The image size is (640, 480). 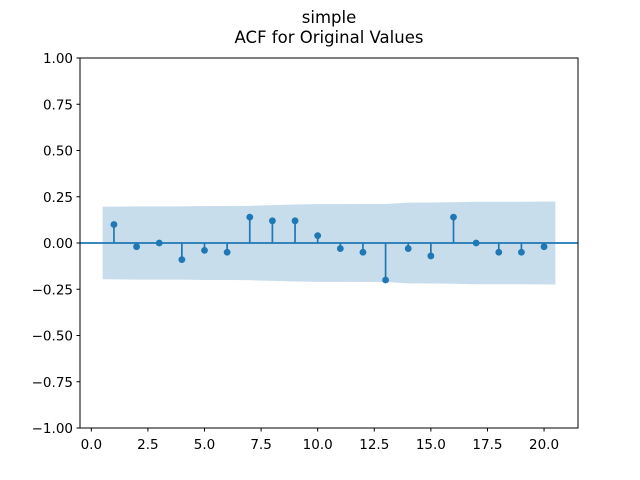 I want to click on x-tick-label: 7.5, so click(x=260, y=445).